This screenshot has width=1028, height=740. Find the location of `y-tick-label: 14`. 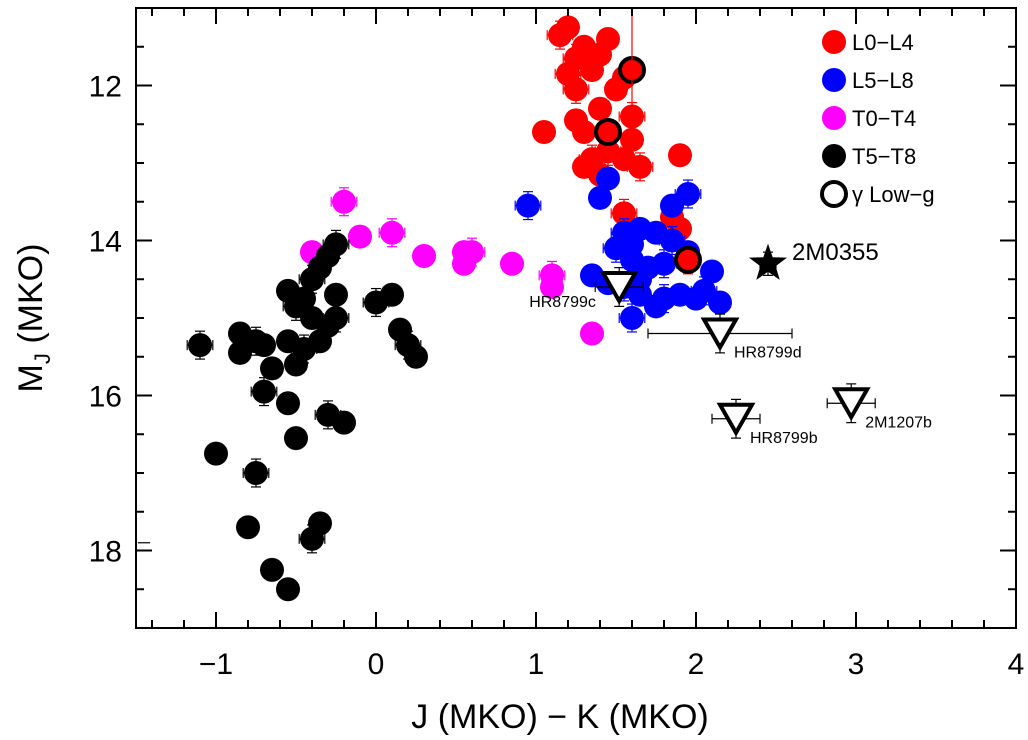

y-tick-label: 14 is located at coordinates (105, 242).